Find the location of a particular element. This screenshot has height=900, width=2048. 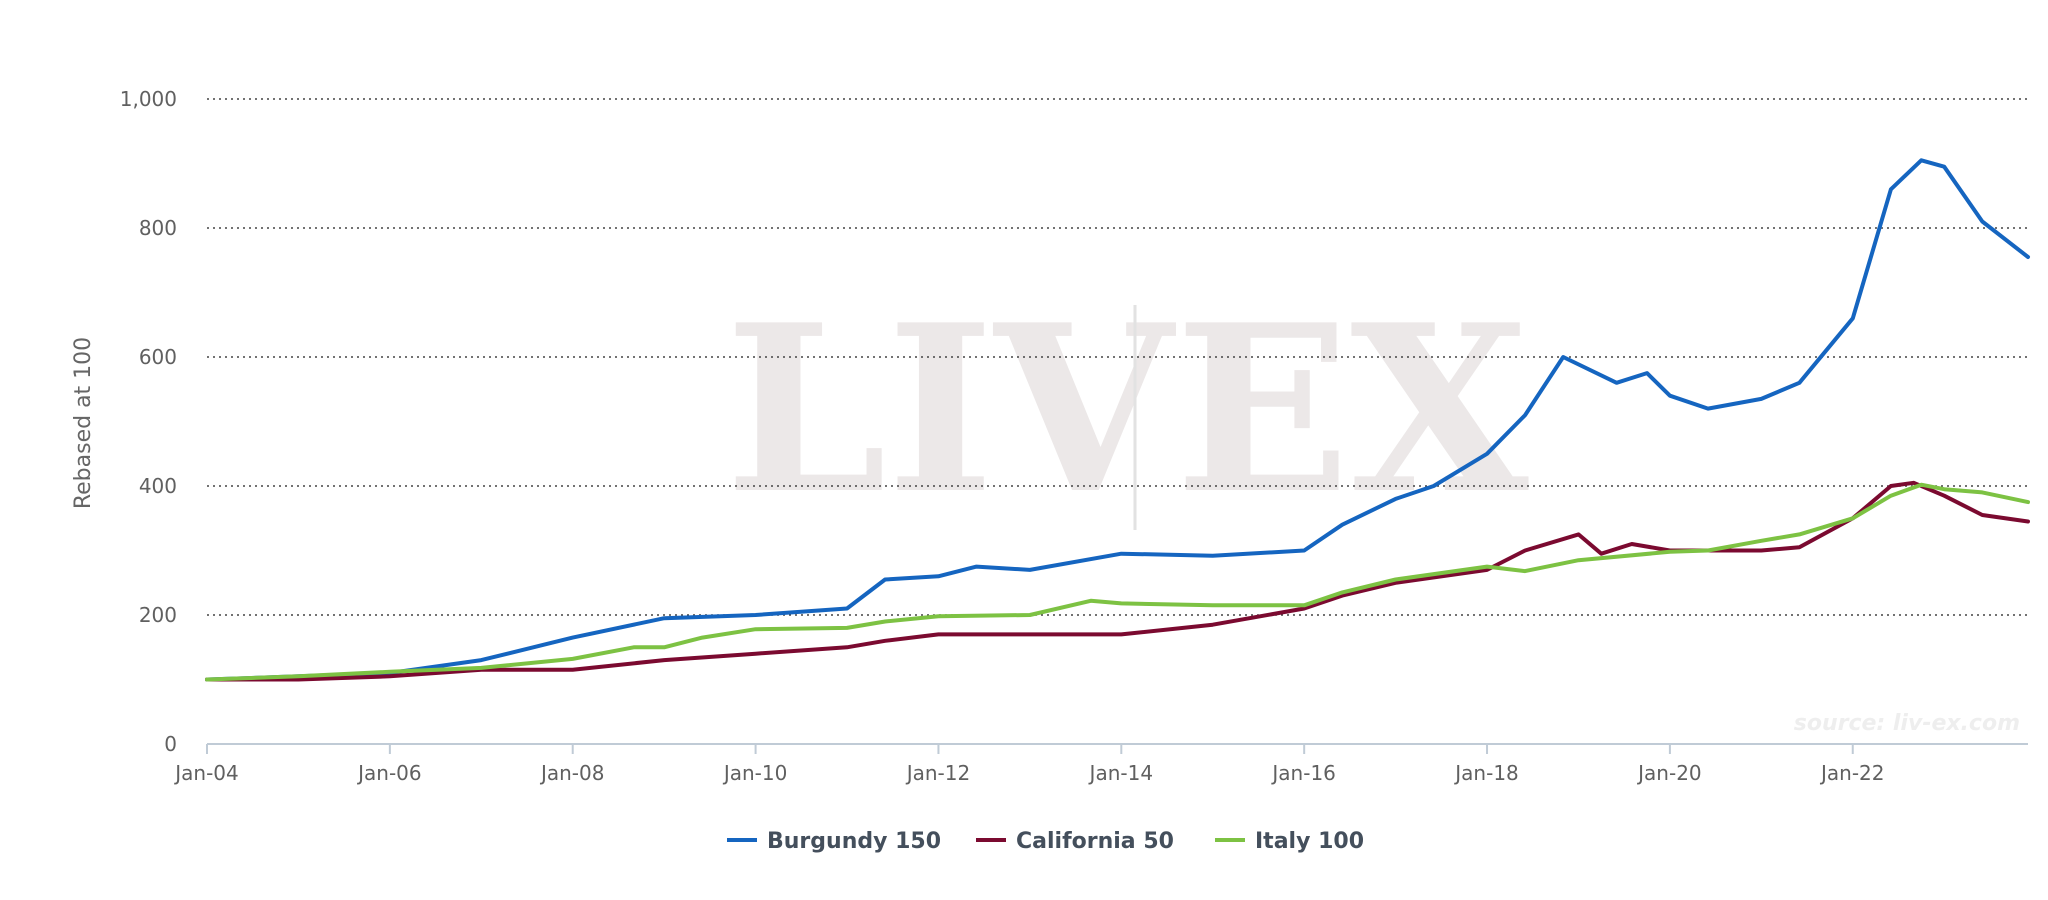

y-tick-label: 400 is located at coordinates (158, 486).